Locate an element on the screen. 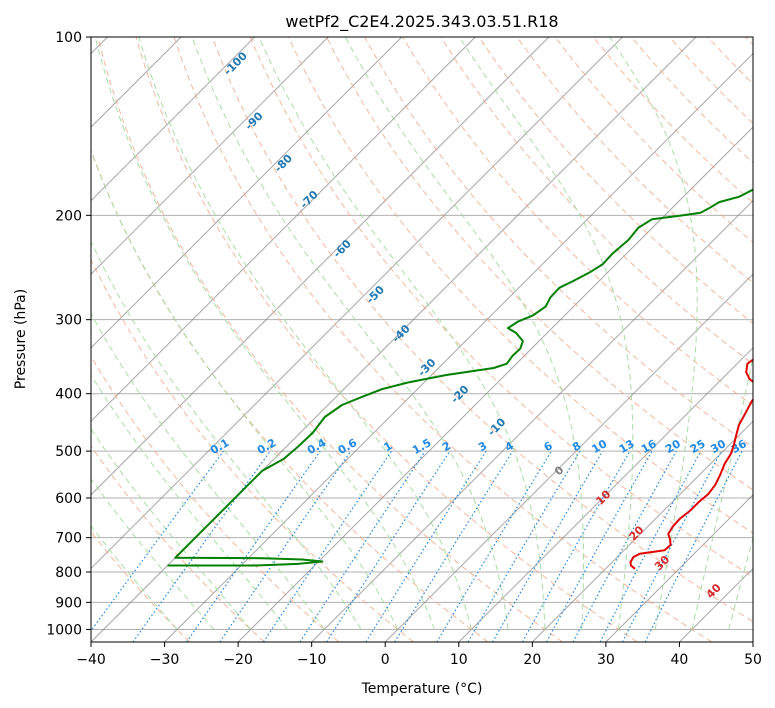 This screenshot has width=775, height=708. x-tick-label: 50 is located at coordinates (753, 660).